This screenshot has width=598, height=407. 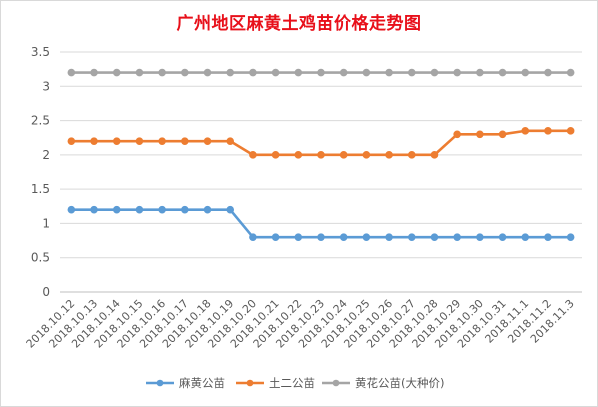 I want to click on y-tick-label: 0.5, so click(x=40, y=258).